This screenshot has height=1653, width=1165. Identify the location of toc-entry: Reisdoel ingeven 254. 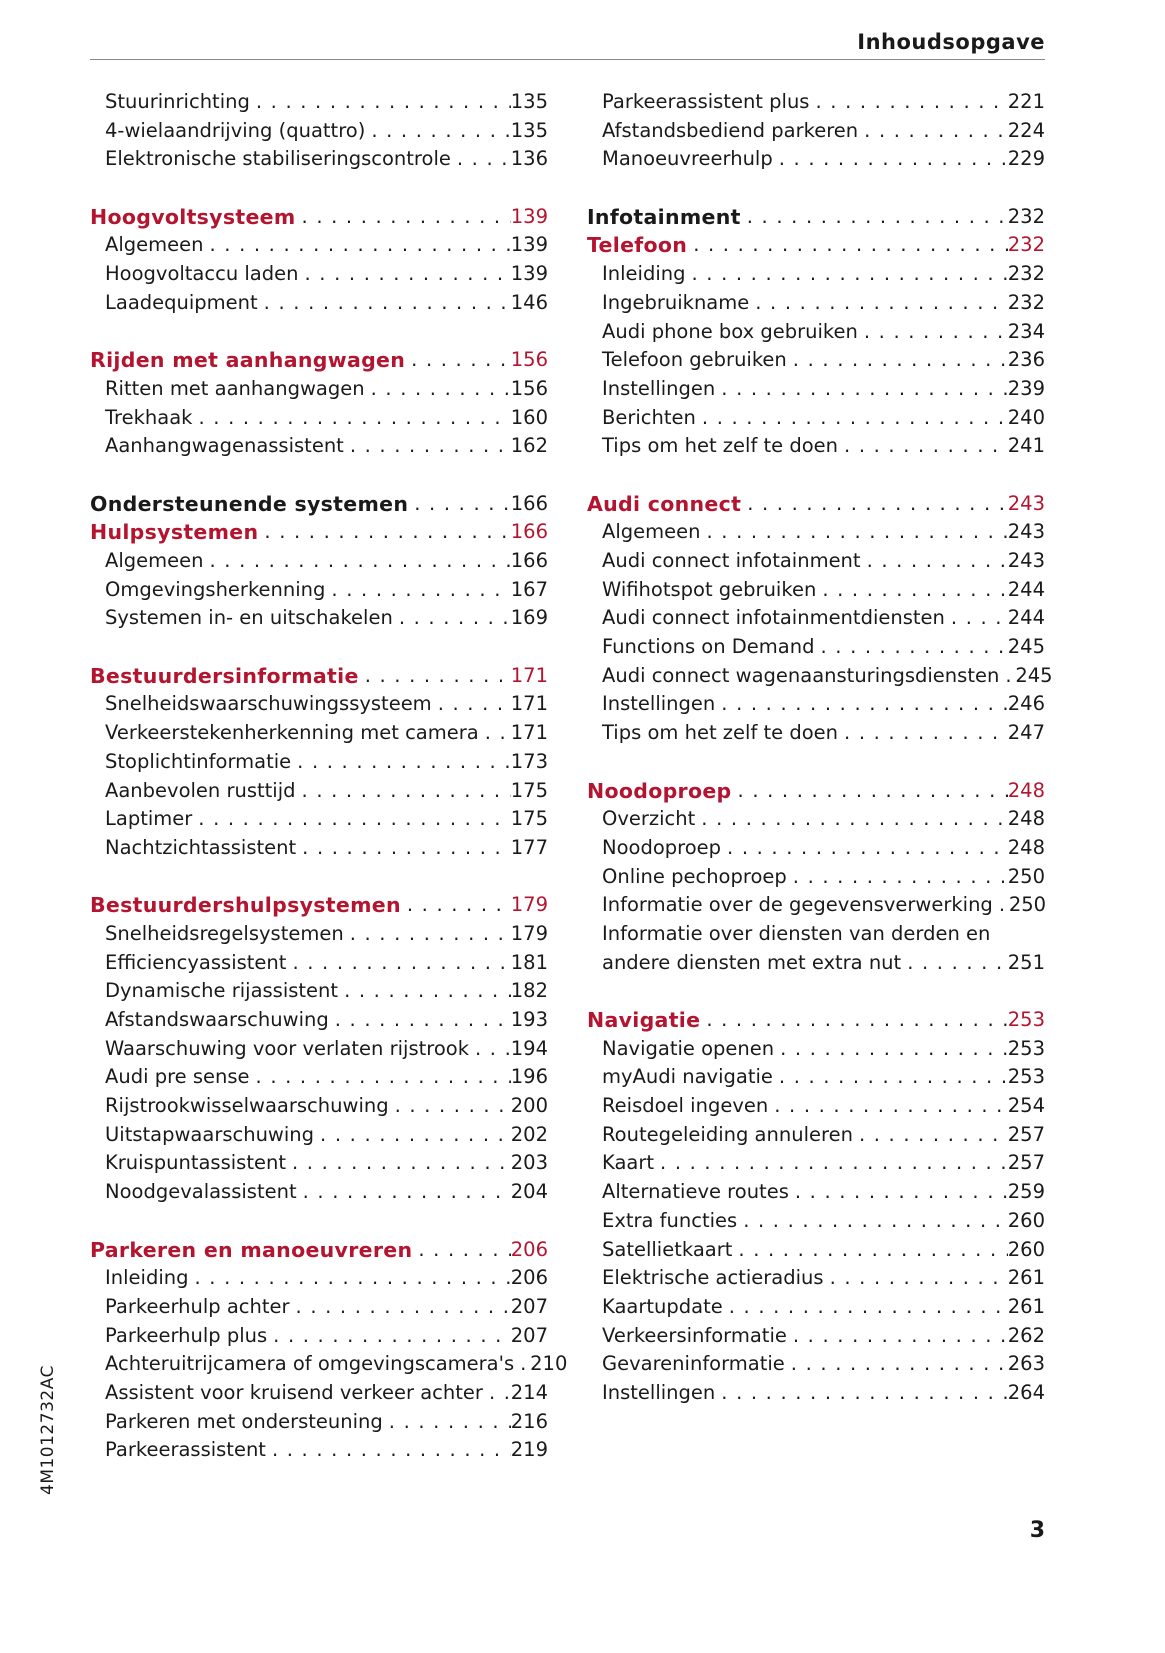
(816, 1106).